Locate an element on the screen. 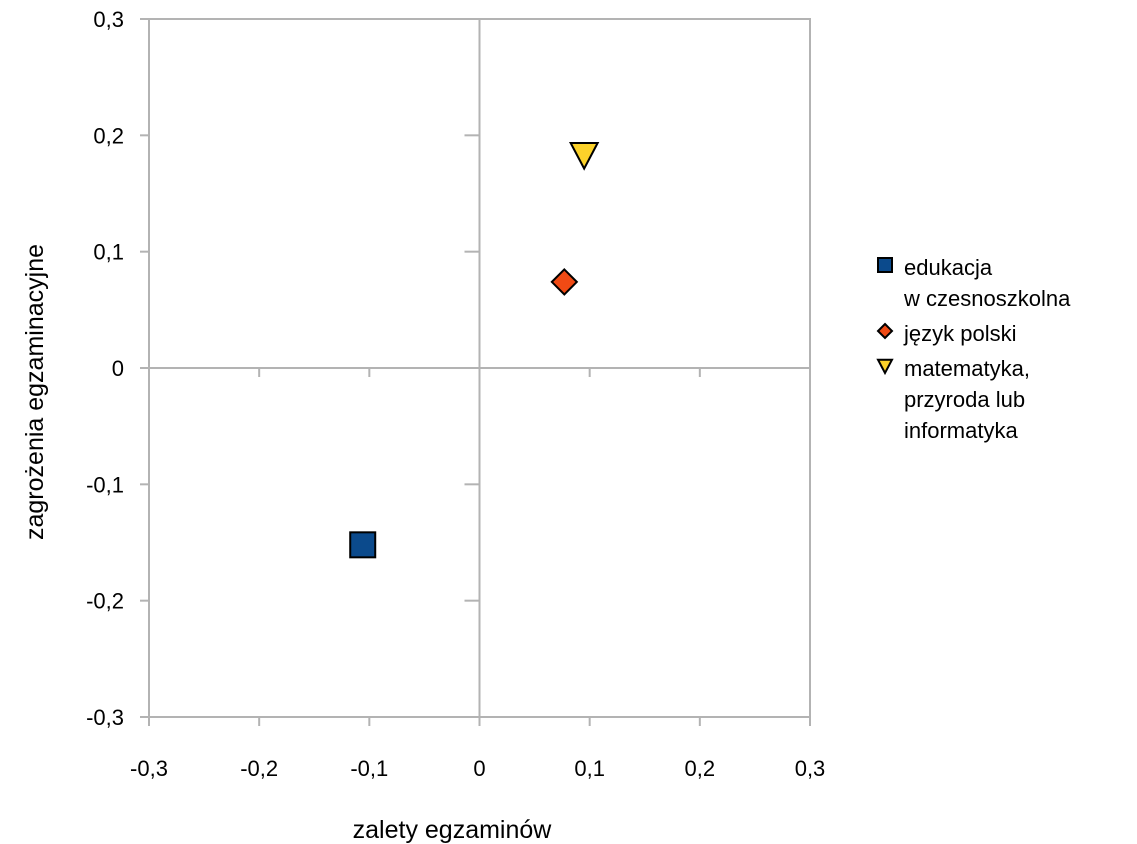 This screenshot has height=844, width=1137. data-points is located at coordinates (474, 350).